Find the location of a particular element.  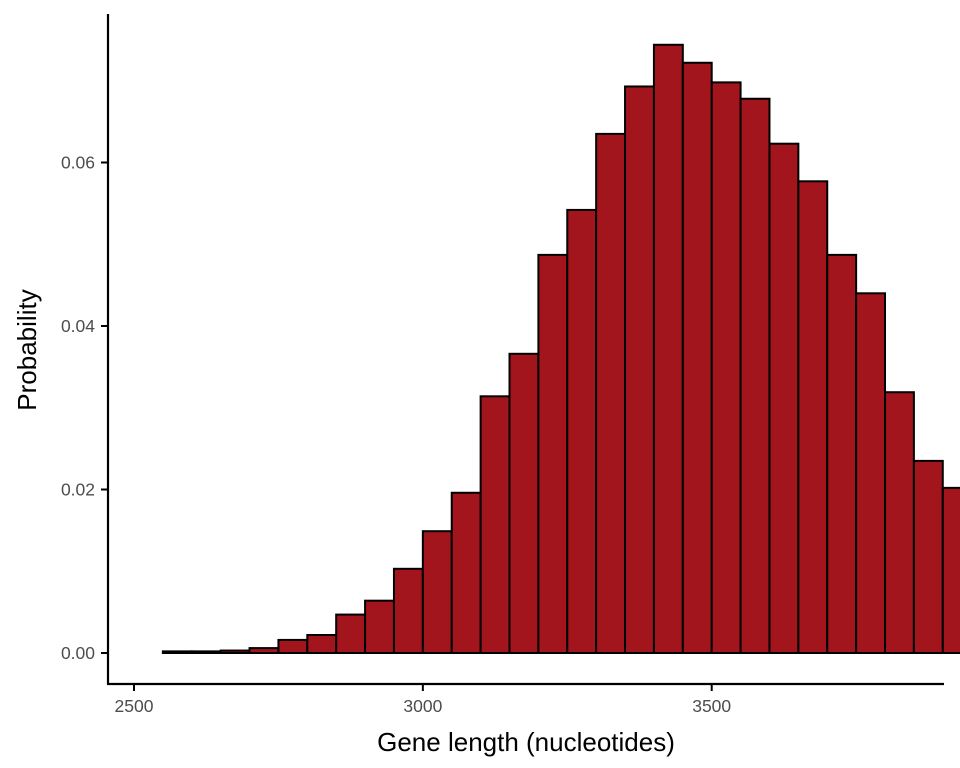

x-axis-title: Gene length (nucleotides) is located at coordinates (526, 742).